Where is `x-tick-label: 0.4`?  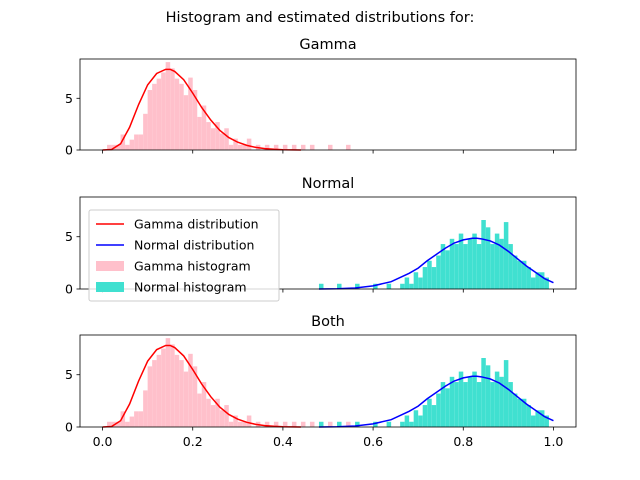 x-tick-label: 0.4 is located at coordinates (283, 441).